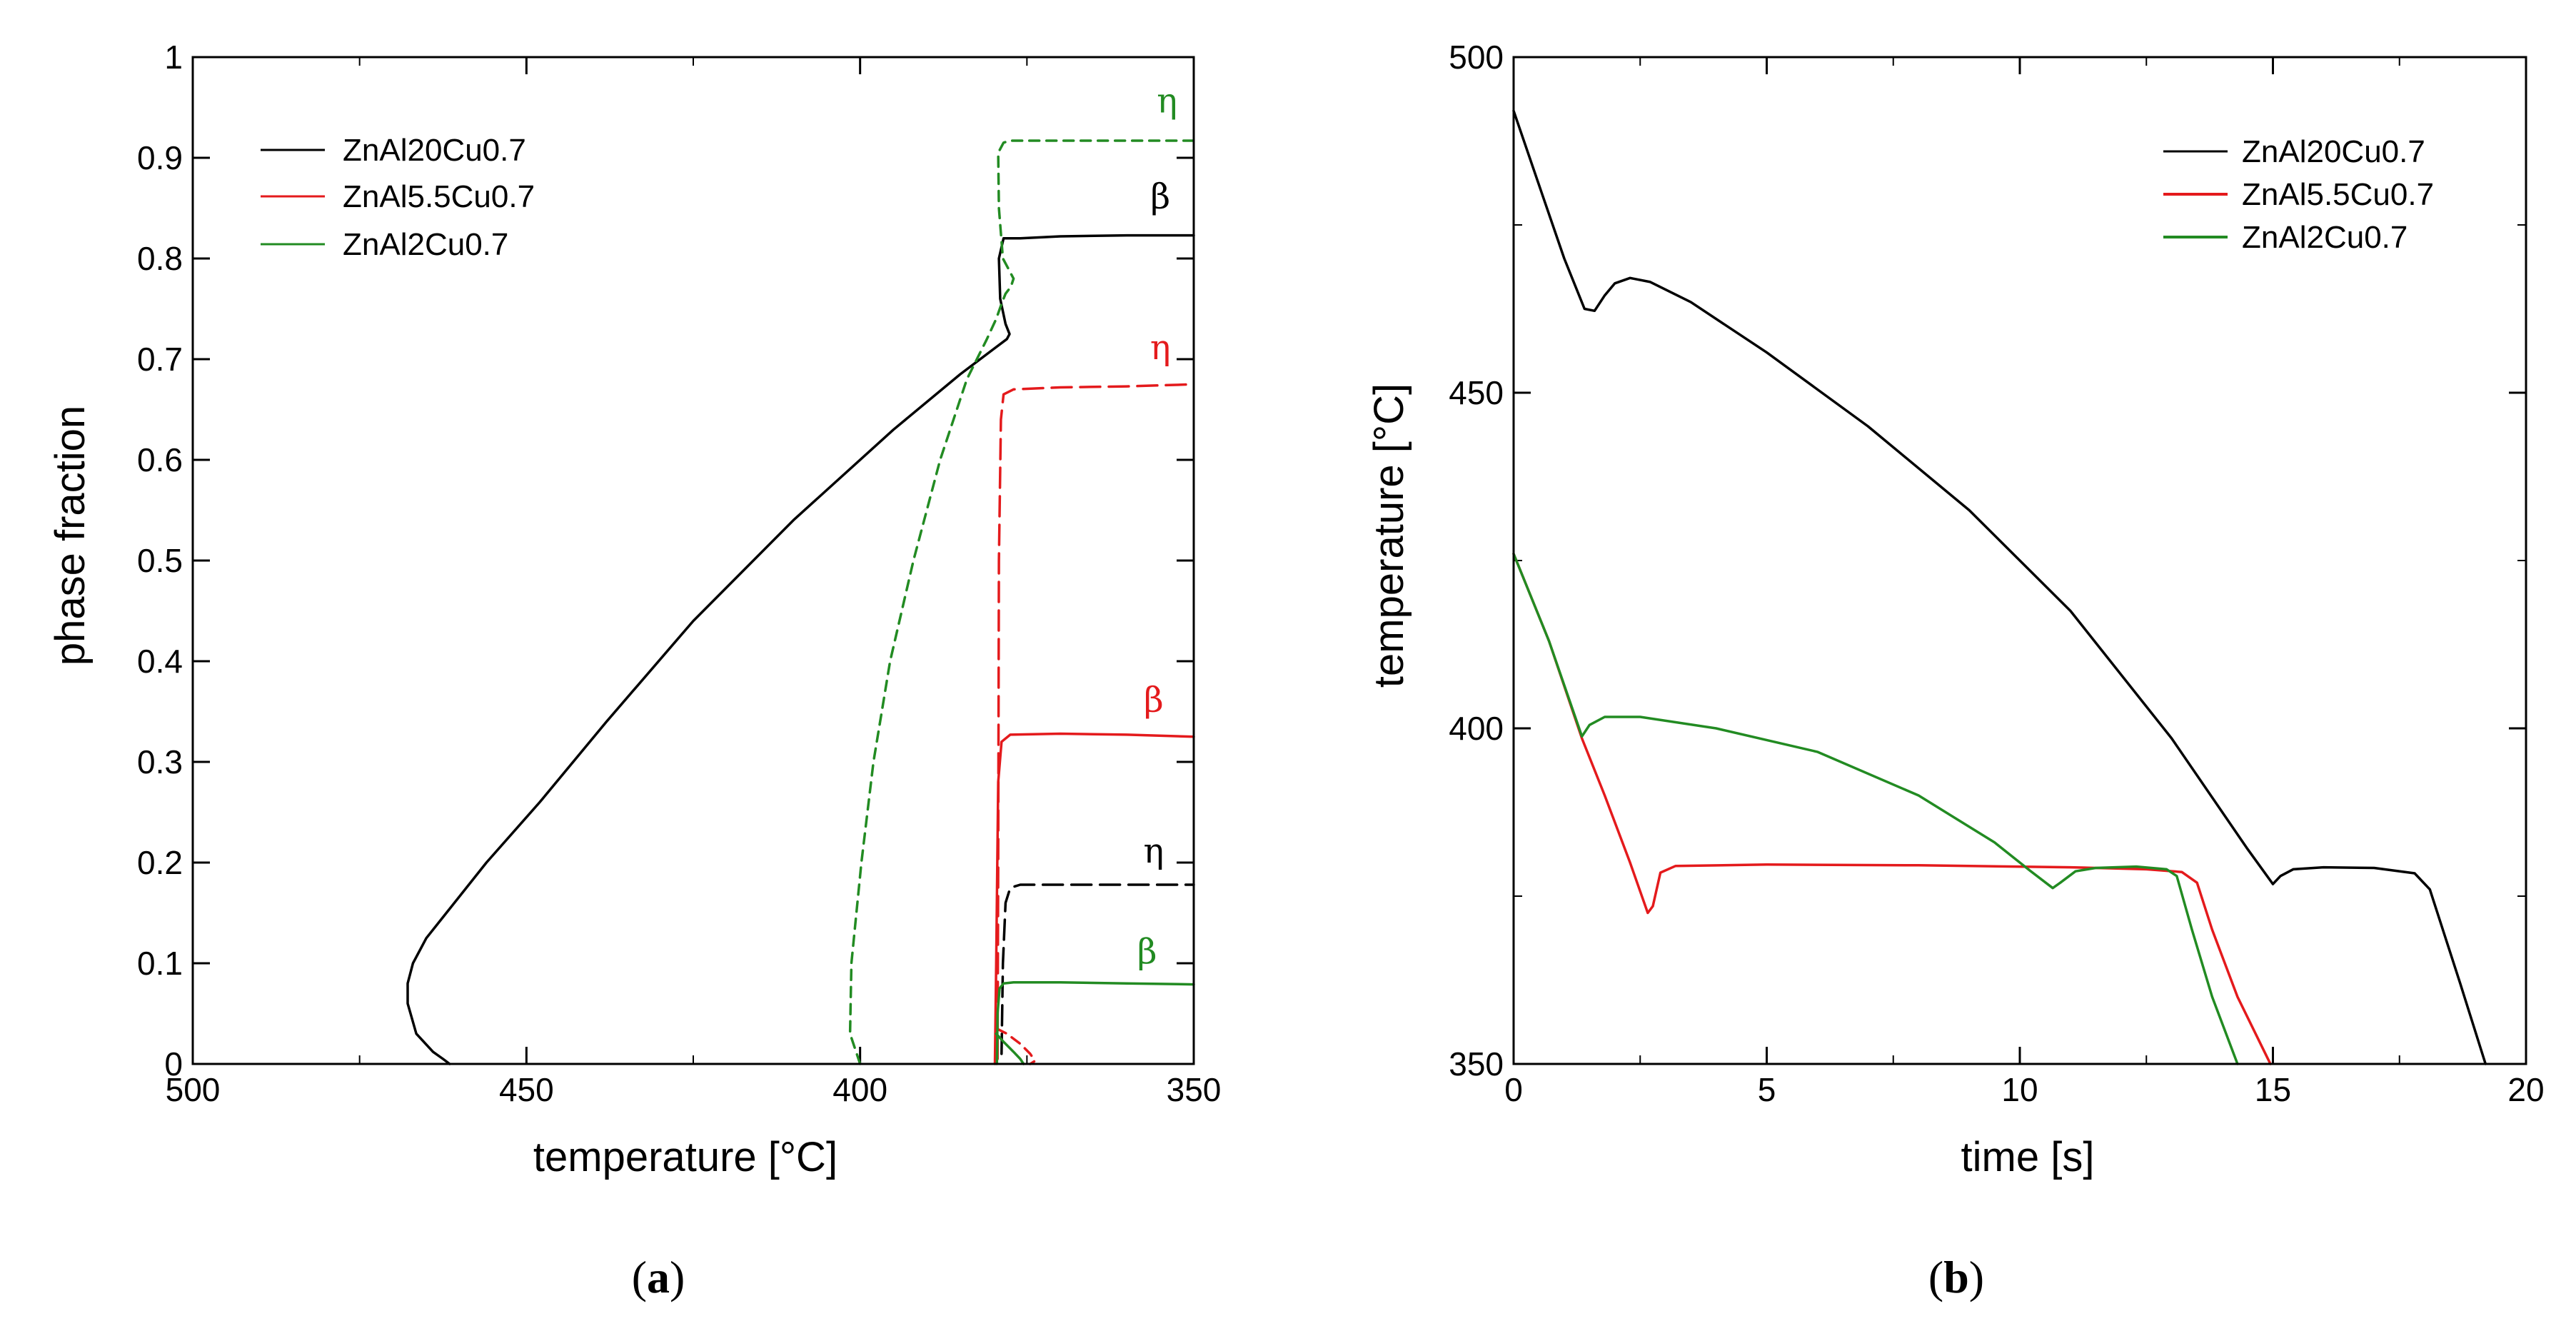 The image size is (2576, 1321). I want to click on y-tick-label: 0.6, so click(160, 459).